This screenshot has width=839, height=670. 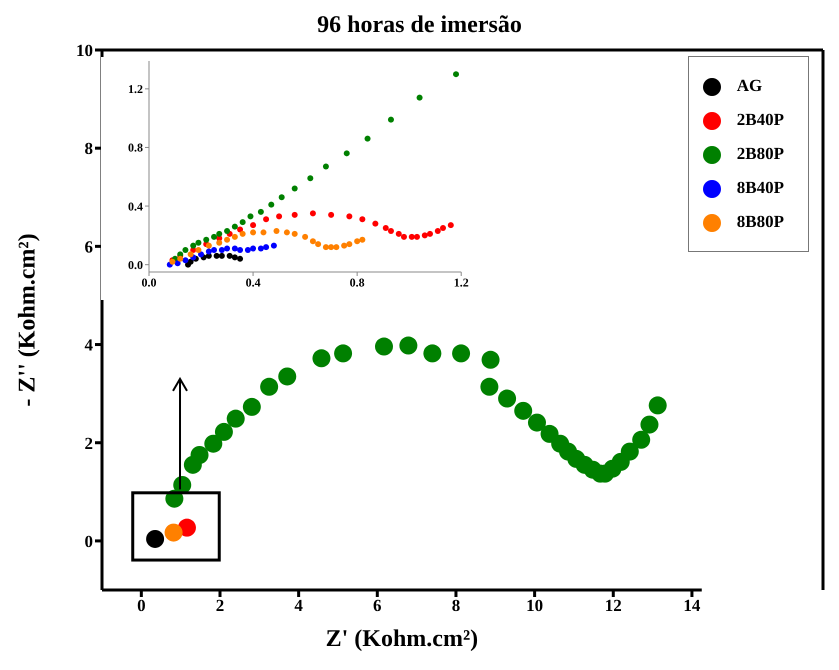 What do you see at coordinates (760, 187) in the screenshot?
I see `legend-label: 8B40P` at bounding box center [760, 187].